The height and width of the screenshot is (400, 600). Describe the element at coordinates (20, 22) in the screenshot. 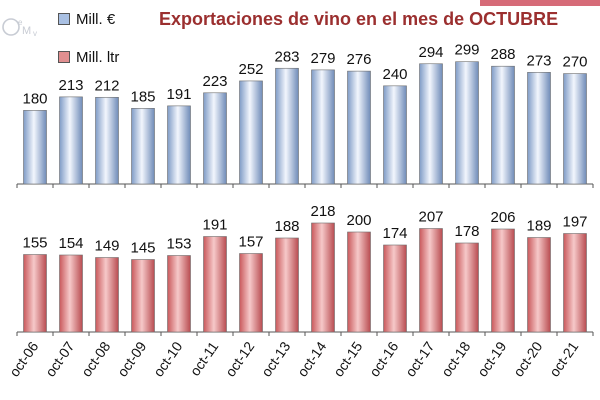

I see `svg-text: e` at that location.